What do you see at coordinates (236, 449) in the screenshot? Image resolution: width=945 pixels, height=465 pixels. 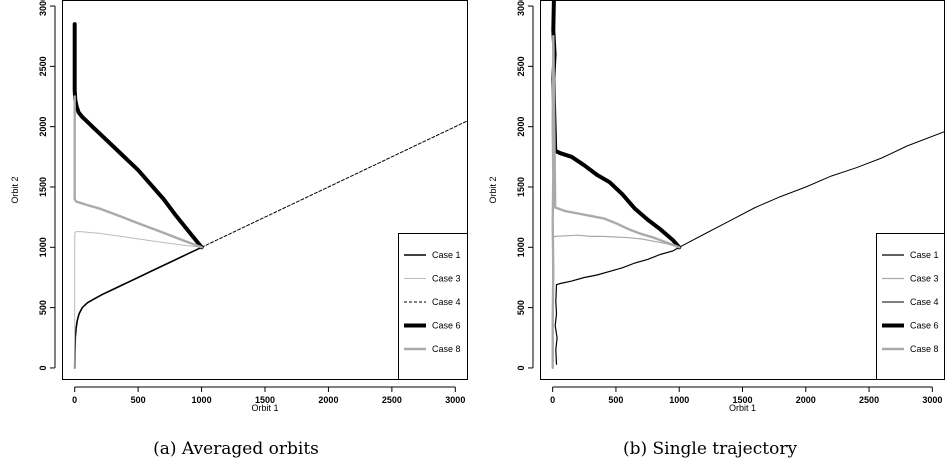 I see `caption-a: (a) Averaged orbits` at bounding box center [236, 449].